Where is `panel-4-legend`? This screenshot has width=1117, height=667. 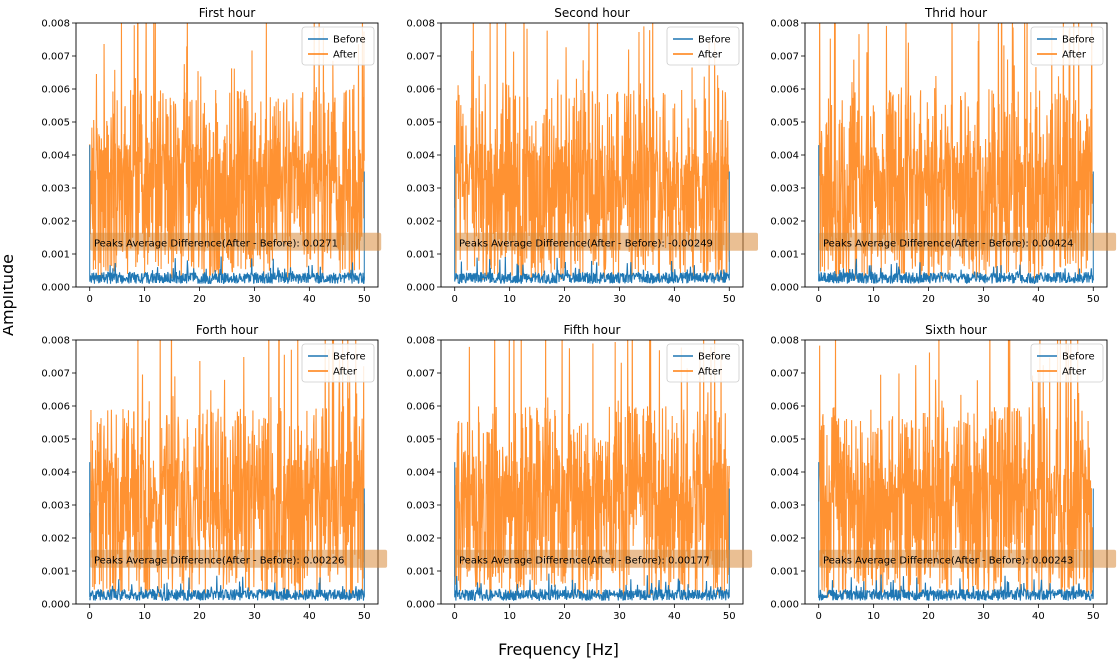 panel-4-legend is located at coordinates (338, 363).